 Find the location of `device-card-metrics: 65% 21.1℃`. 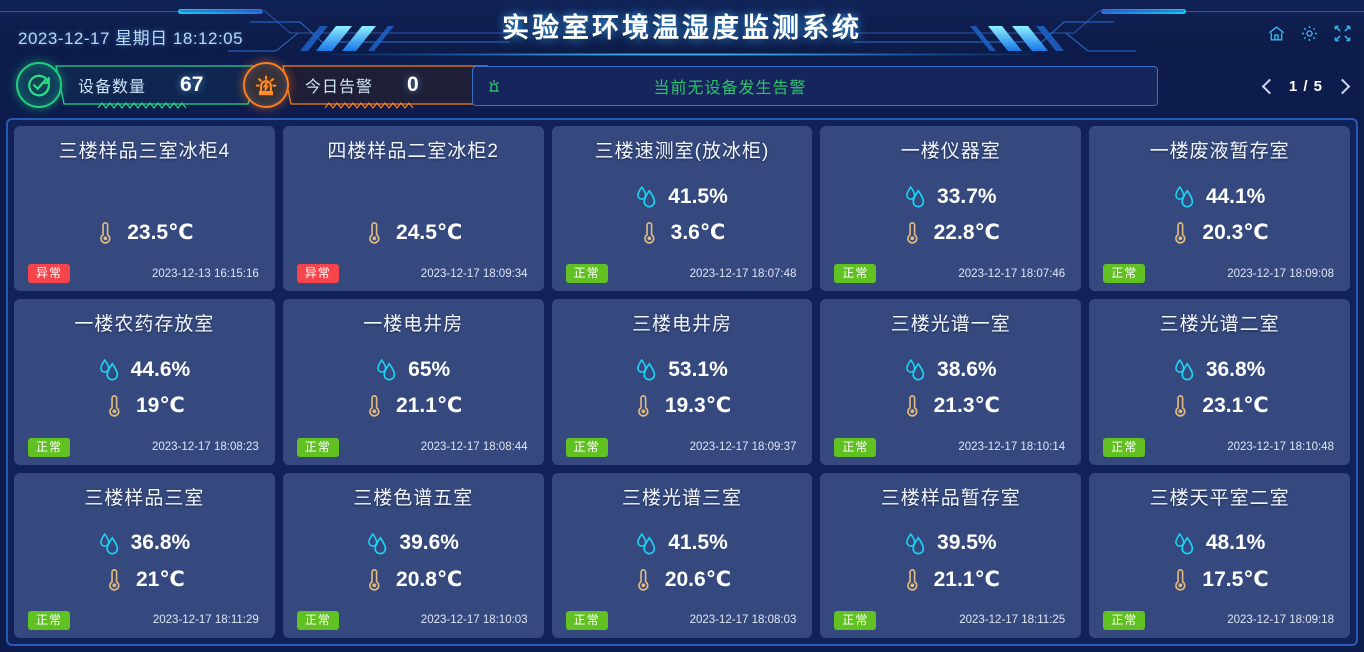

device-card-metrics: 65% 21.1℃ is located at coordinates (413, 387).